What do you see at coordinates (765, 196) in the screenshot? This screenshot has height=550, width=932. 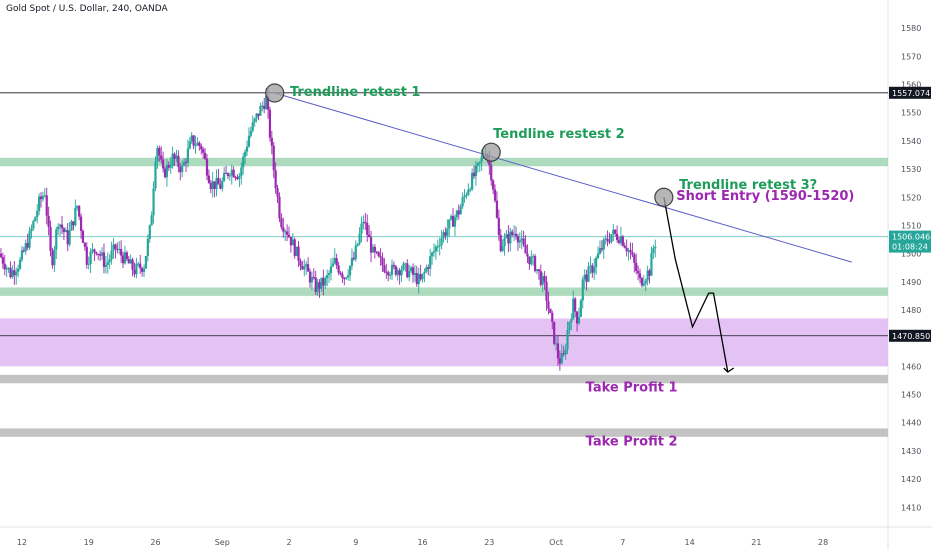 I see `annotation-label: Short Entry (1590-1520)` at bounding box center [765, 196].